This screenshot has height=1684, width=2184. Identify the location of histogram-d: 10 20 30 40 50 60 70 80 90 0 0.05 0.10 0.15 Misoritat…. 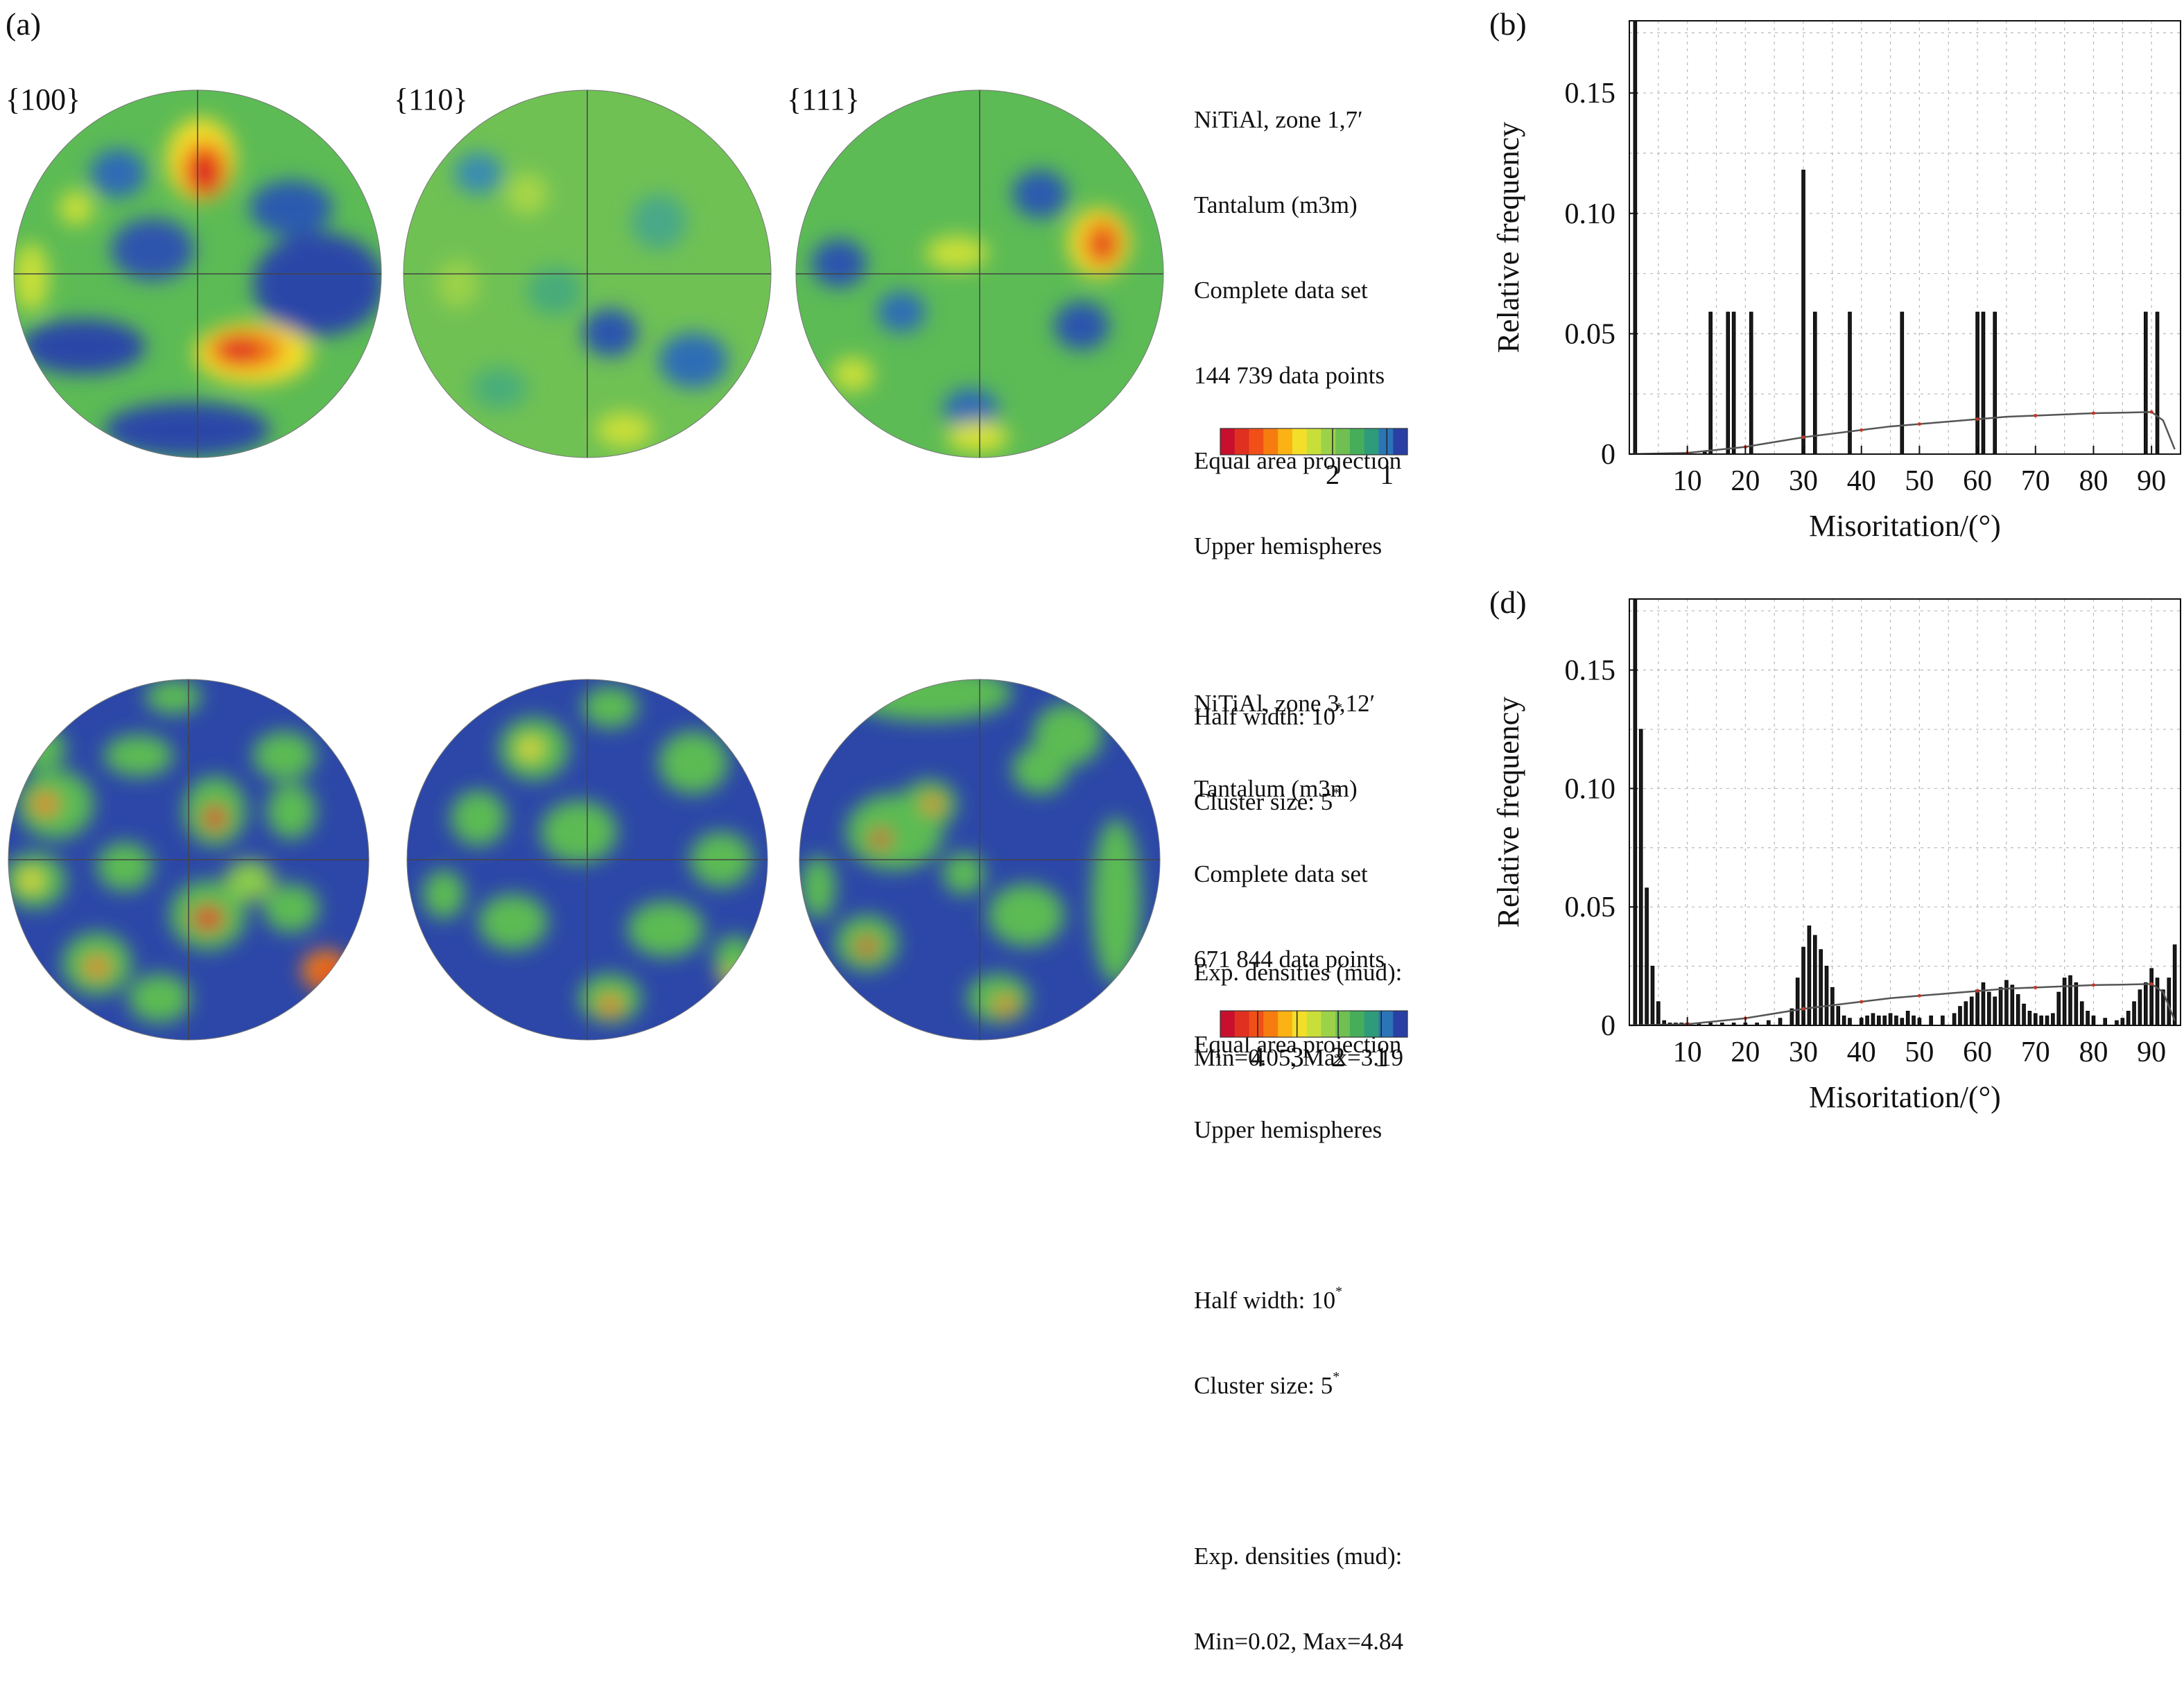
(1836, 856).